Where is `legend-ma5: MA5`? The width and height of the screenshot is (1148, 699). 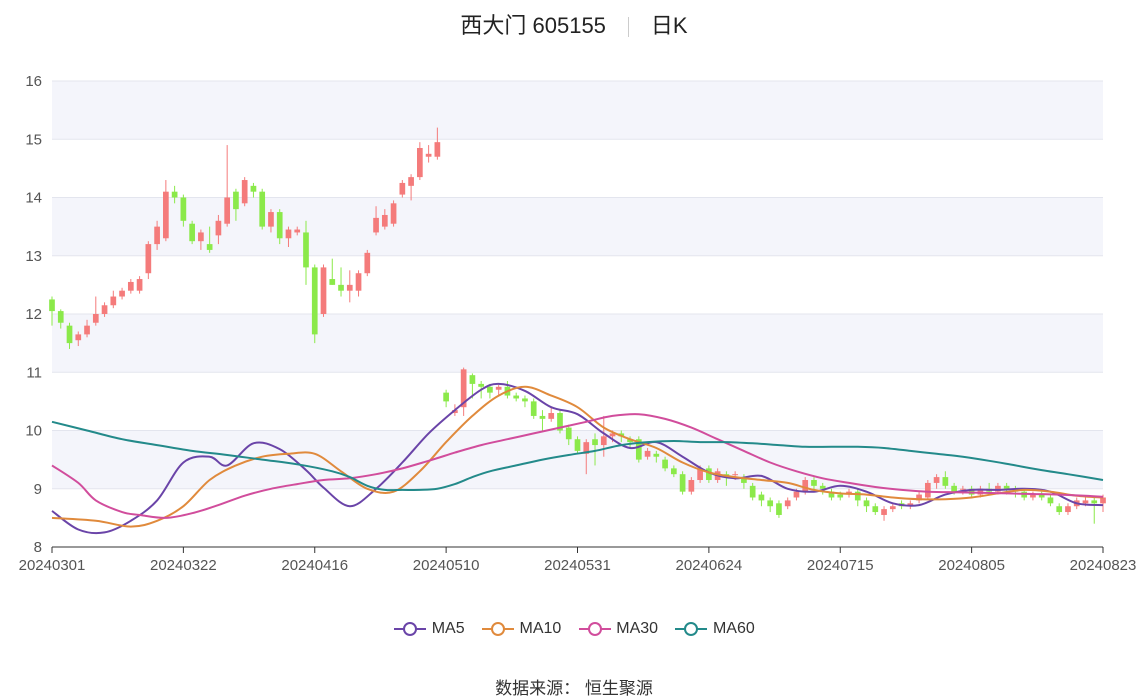 legend-ma5: MA5 is located at coordinates (429, 629).